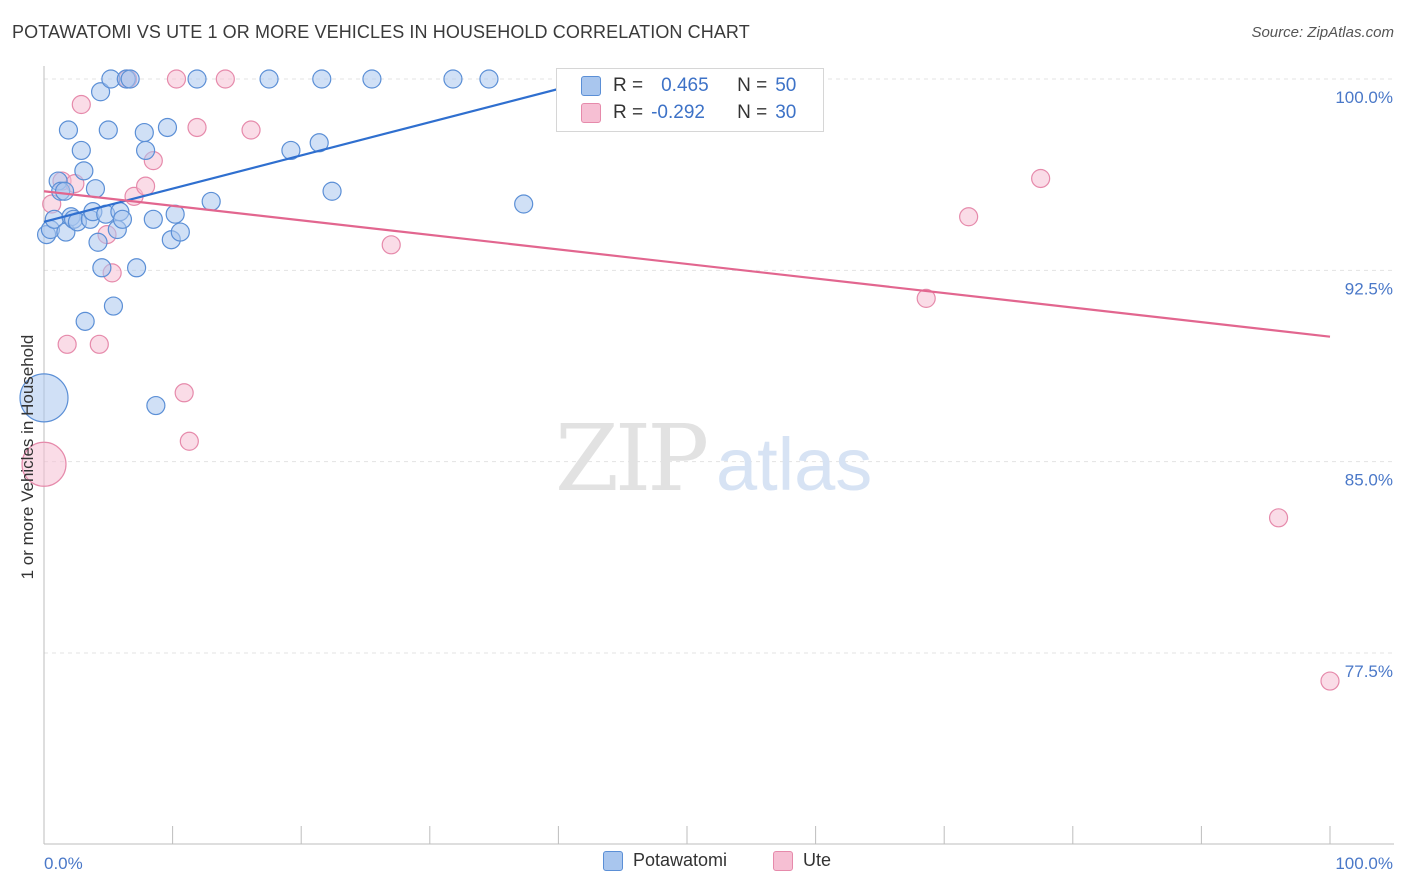  What do you see at coordinates (685, 85) in the screenshot?
I see `r-value: 0.465` at bounding box center [685, 85].